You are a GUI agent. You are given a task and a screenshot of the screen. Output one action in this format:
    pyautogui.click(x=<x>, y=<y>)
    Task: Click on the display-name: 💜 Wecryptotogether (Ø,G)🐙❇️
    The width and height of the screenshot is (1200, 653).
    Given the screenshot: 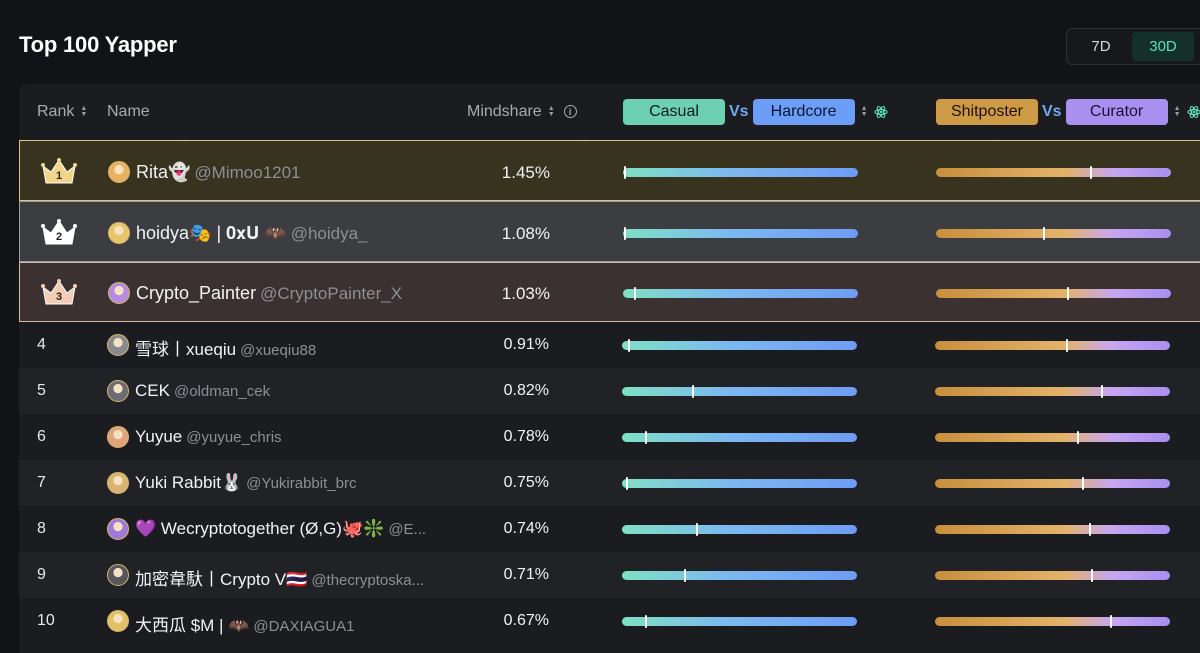 What is the action you would take?
    pyautogui.click(x=260, y=528)
    